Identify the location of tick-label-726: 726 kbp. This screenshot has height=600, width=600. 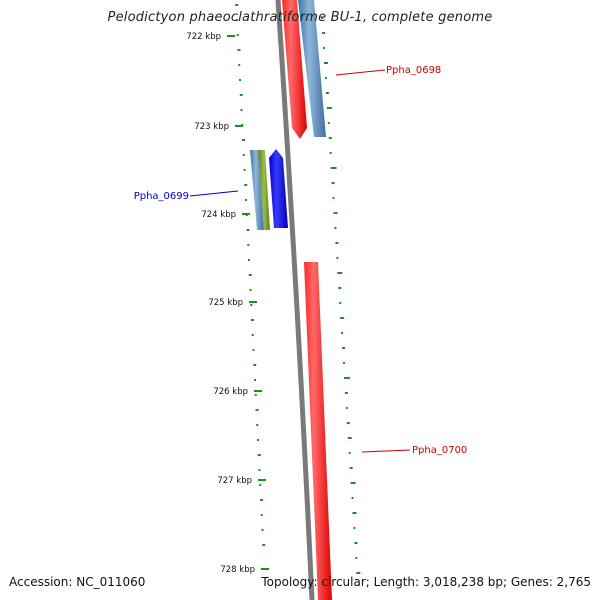
(230, 392).